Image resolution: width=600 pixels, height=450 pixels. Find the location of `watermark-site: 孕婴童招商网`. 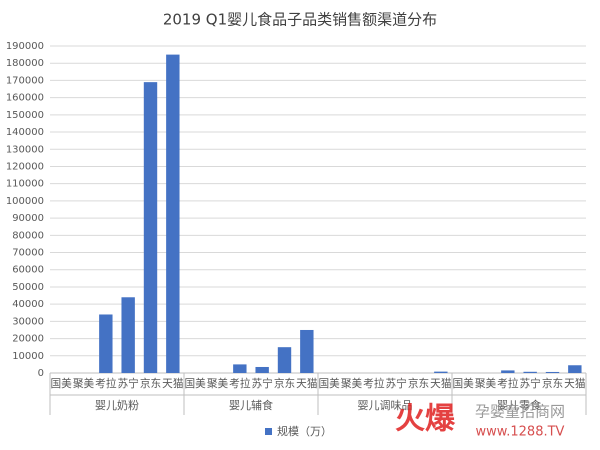

watermark-site: 孕婴童招商网 is located at coordinates (520, 412).